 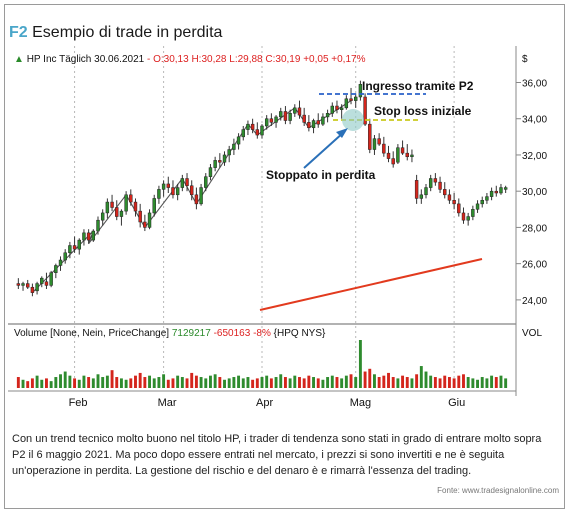 What do you see at coordinates (534, 156) in the screenshot?
I see `price-tick-label: 32,00` at bounding box center [534, 156].